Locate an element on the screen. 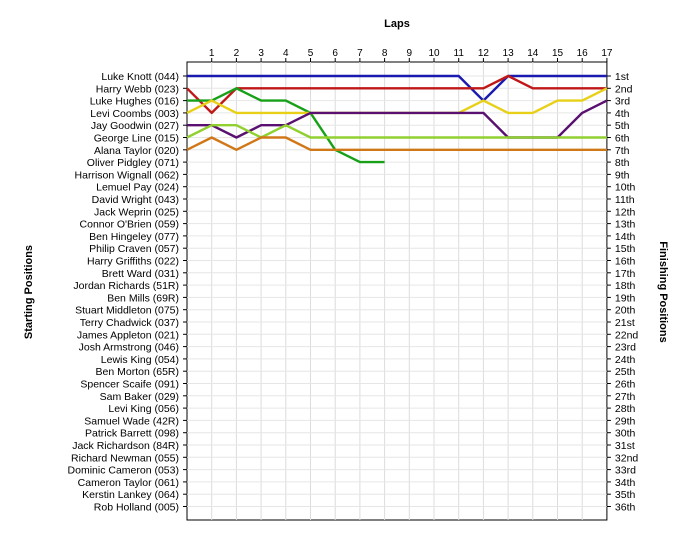 Image resolution: width=700 pixels, height=540 pixels. x-tick-label: 1 is located at coordinates (212, 53).